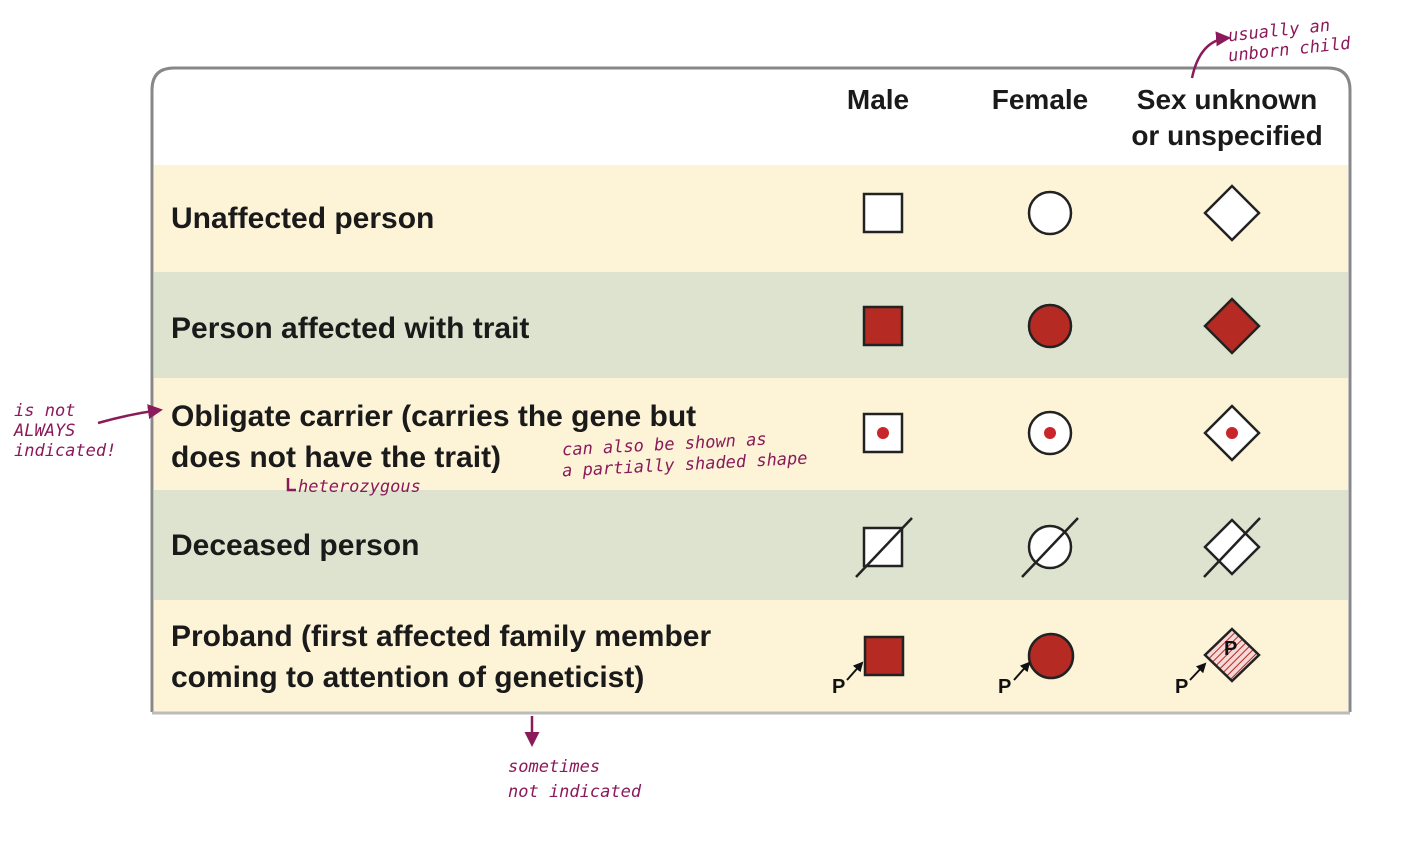 This screenshot has height=868, width=1416. Describe the element at coordinates (1227, 135) in the screenshot. I see `column-header: or unspecified` at that location.